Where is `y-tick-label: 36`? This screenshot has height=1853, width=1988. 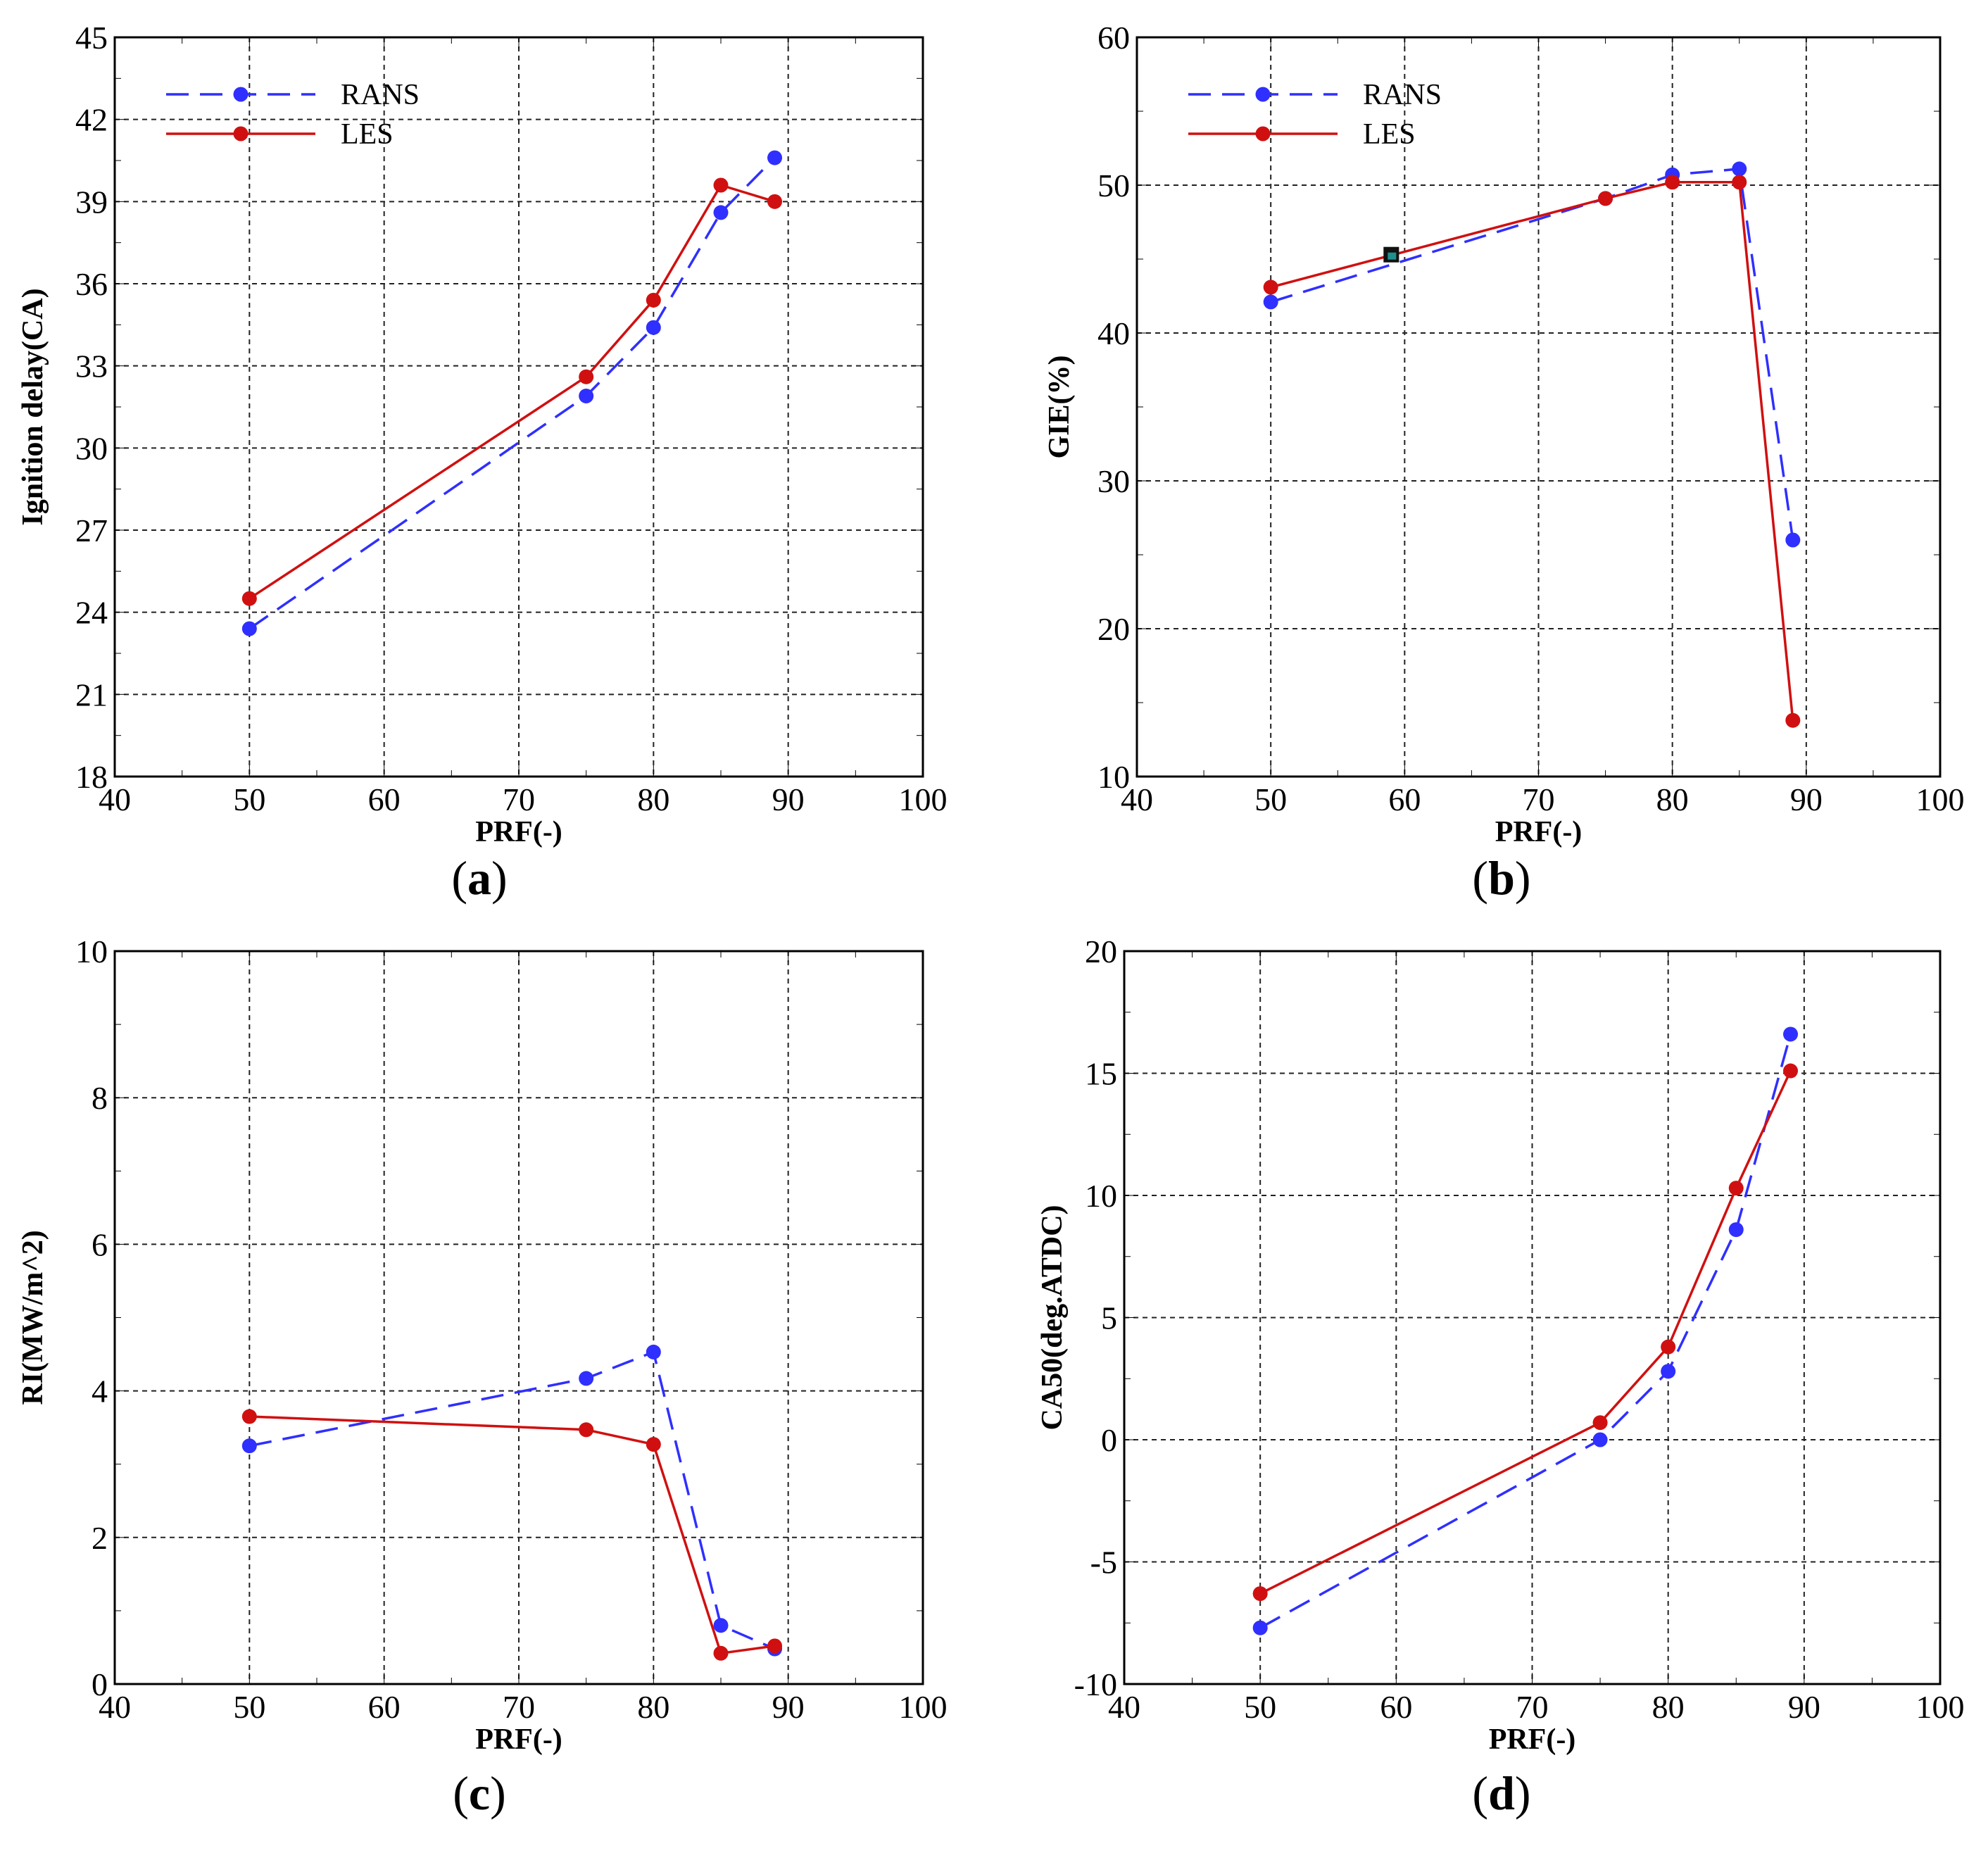
y-tick-label: 36 is located at coordinates (92, 284).